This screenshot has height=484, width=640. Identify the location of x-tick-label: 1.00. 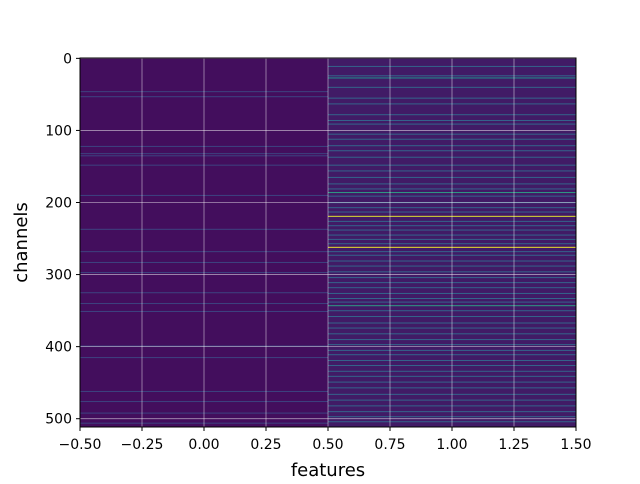
(451, 445).